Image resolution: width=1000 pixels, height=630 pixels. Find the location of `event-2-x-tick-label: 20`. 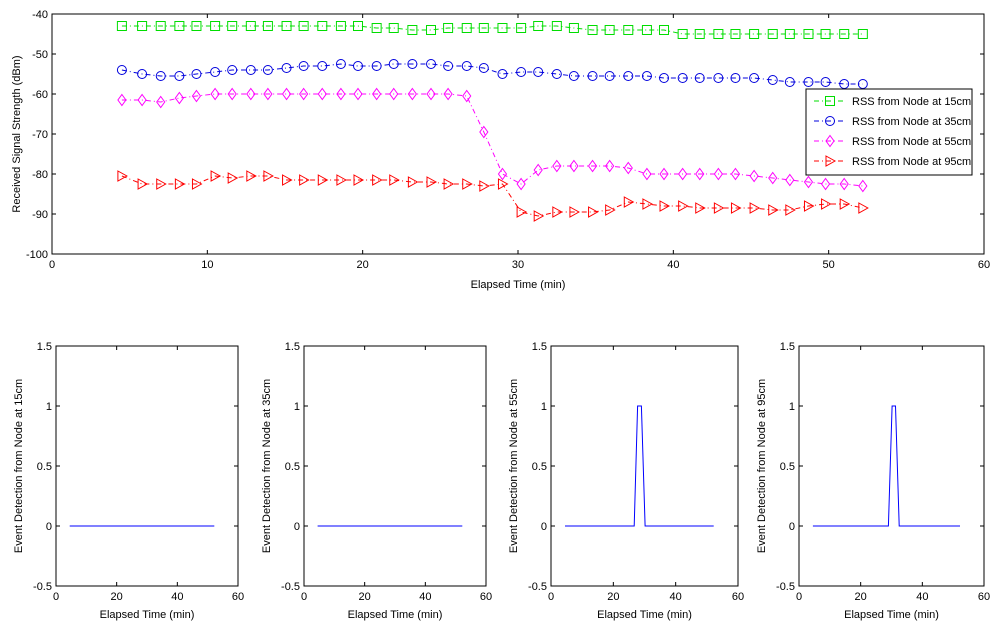

event-2-x-tick-label: 20 is located at coordinates (365, 597).